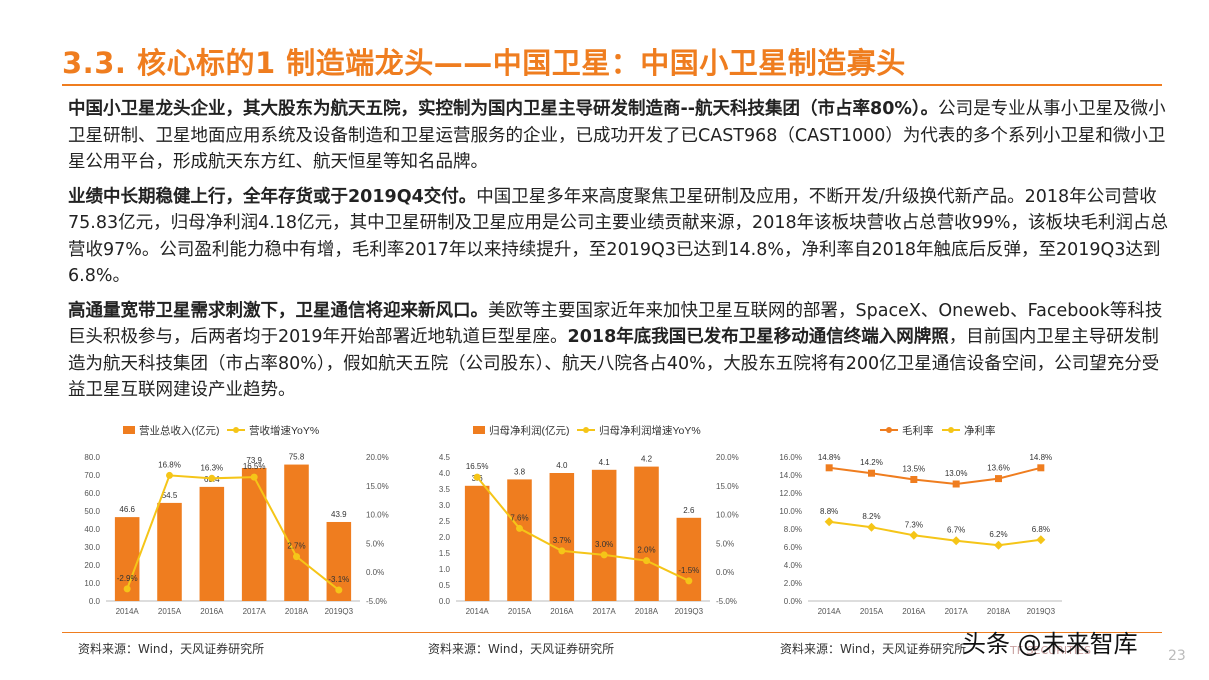 The height and width of the screenshot is (680, 1209). What do you see at coordinates (790, 493) in the screenshot?
I see `y-tick-label: 12.0%` at bounding box center [790, 493].